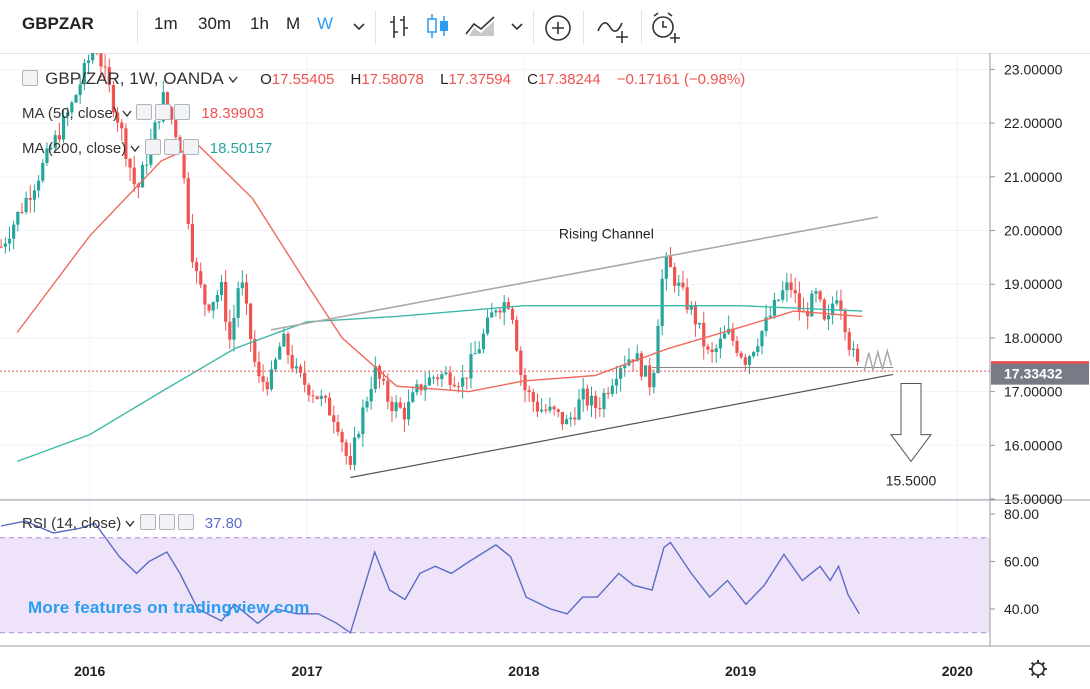 The height and width of the screenshot is (689, 1090). Describe the element at coordinates (1043, 674) in the screenshot. I see `gear-tooth` at that location.